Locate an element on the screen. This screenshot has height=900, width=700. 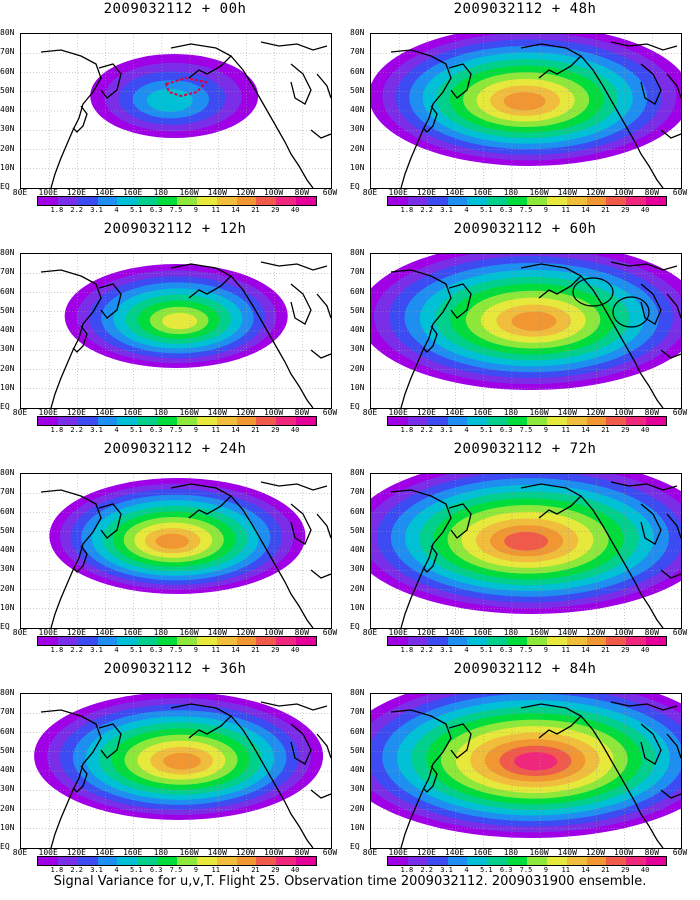
latitude-tick-label: 50N is located at coordinates (7, 90).